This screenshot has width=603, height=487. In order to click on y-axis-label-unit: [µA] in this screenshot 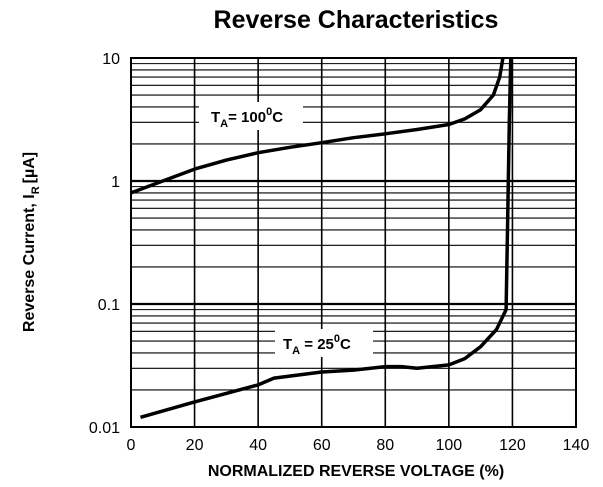, I will do `click(29, 167)`.